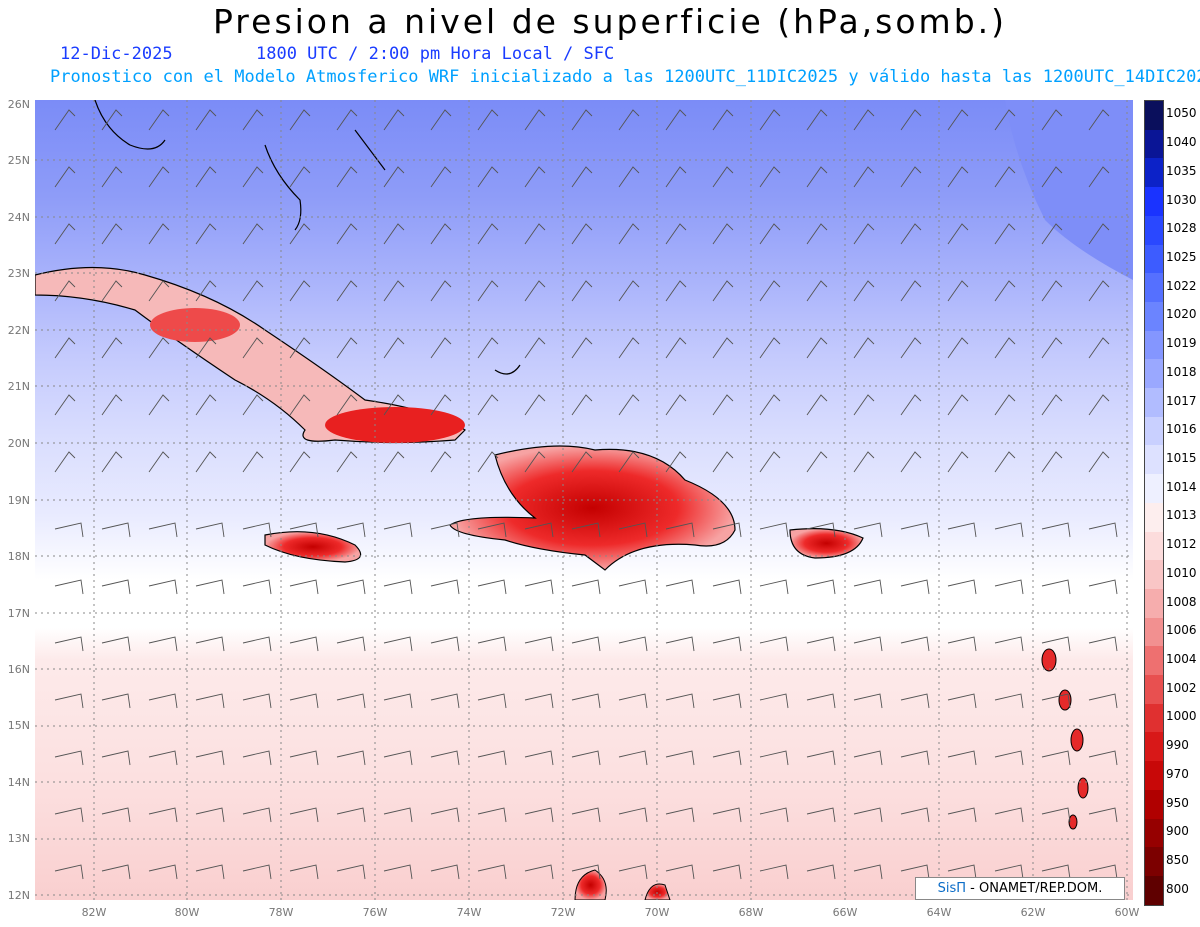 The height and width of the screenshot is (927, 1200). I want to click on colorbar-label: 1040, so click(1181, 142).